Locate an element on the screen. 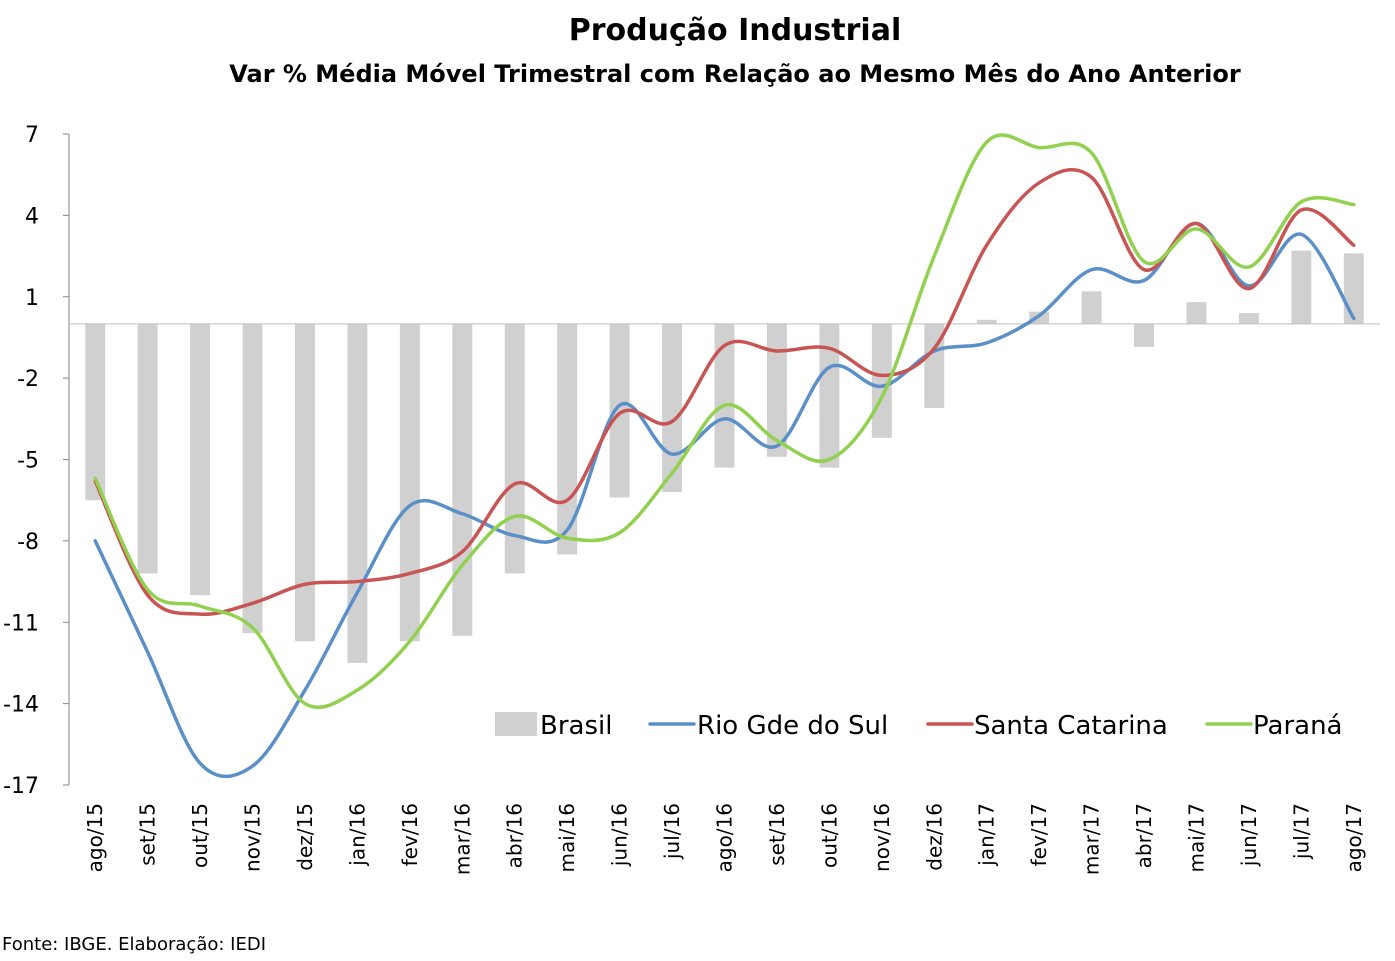  x-tick-label: nov/15 is located at coordinates (253, 837).